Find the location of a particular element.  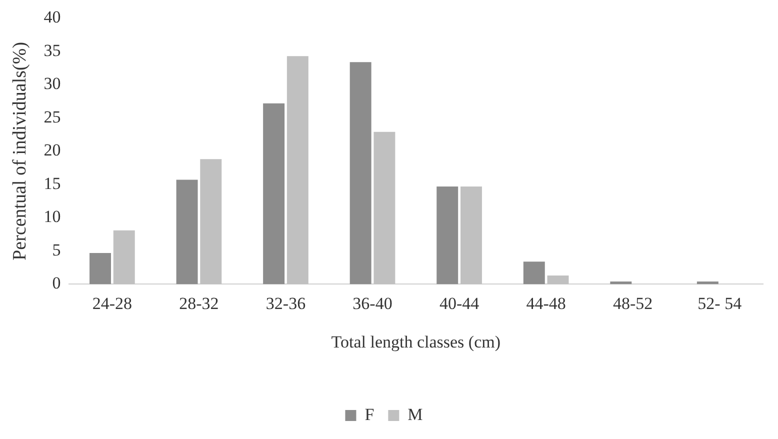

y-tick-label: 25 is located at coordinates (52, 116).